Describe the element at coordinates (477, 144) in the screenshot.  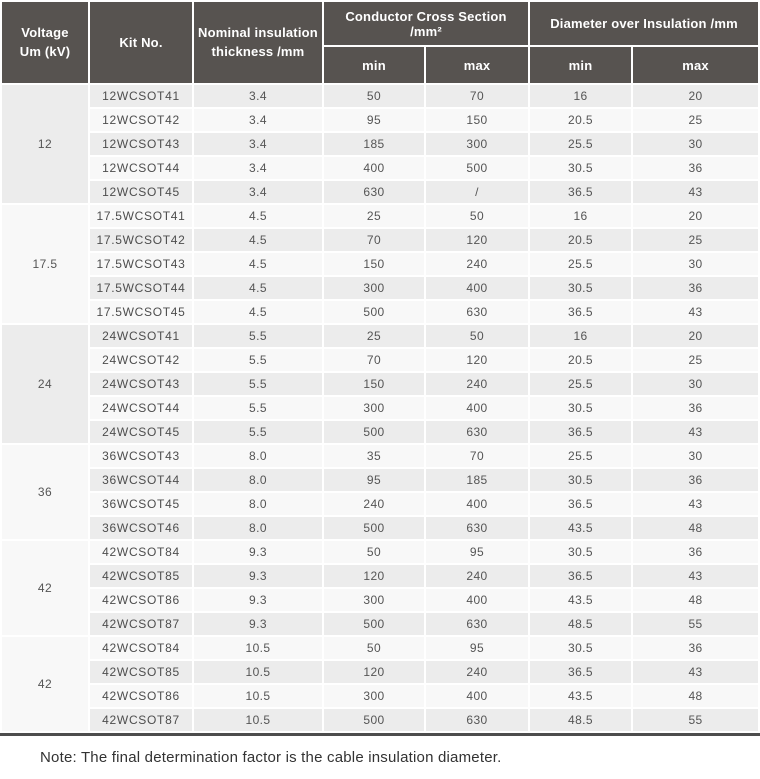
I see `ccs-max-cell: 300` at that location.